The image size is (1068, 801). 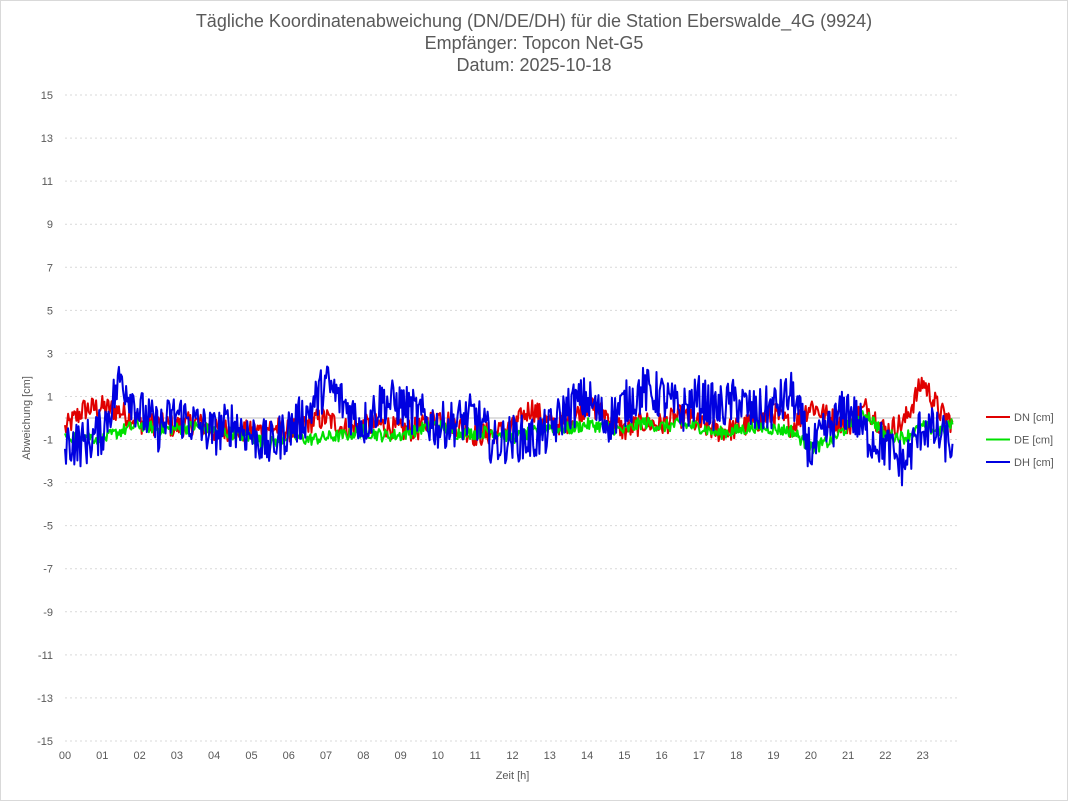 What do you see at coordinates (885, 756) in the screenshot?
I see `x-tick-label: 22` at bounding box center [885, 756].